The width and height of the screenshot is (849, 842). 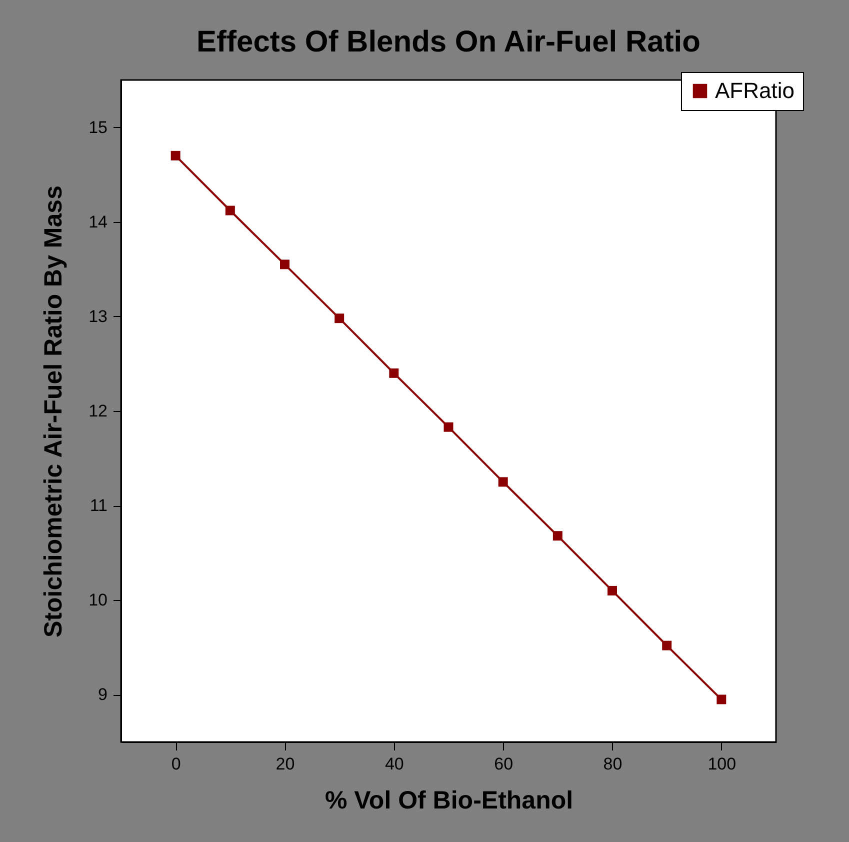 What do you see at coordinates (98, 222) in the screenshot?
I see `y-tick-label: 14` at bounding box center [98, 222].